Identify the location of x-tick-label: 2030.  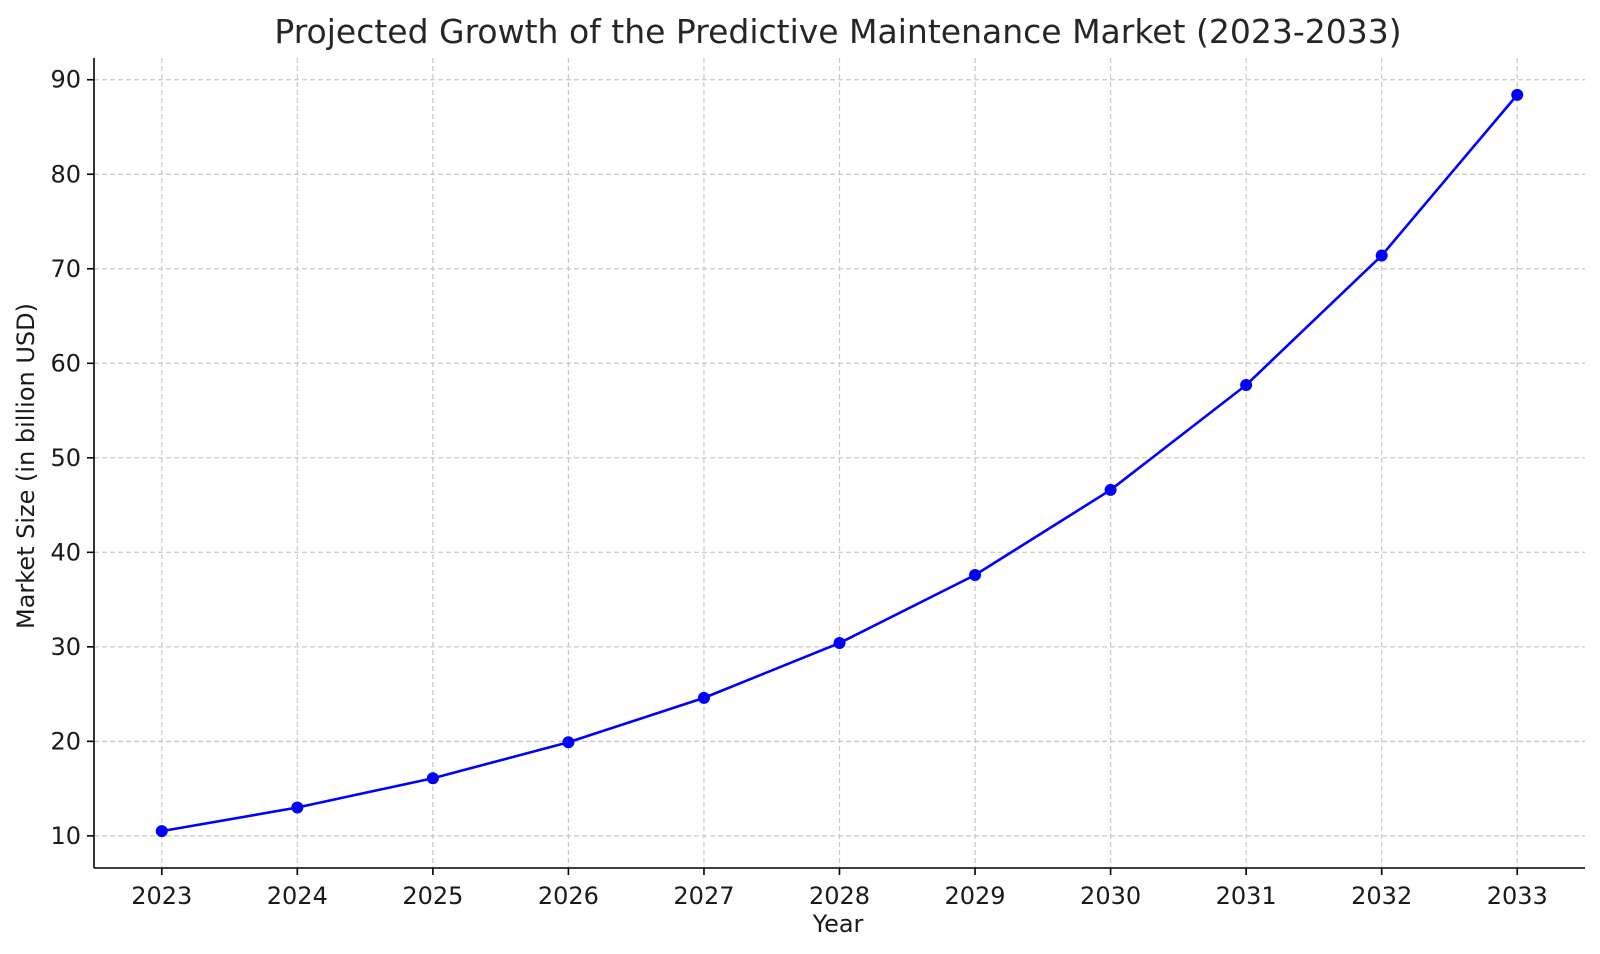
(1110, 896).